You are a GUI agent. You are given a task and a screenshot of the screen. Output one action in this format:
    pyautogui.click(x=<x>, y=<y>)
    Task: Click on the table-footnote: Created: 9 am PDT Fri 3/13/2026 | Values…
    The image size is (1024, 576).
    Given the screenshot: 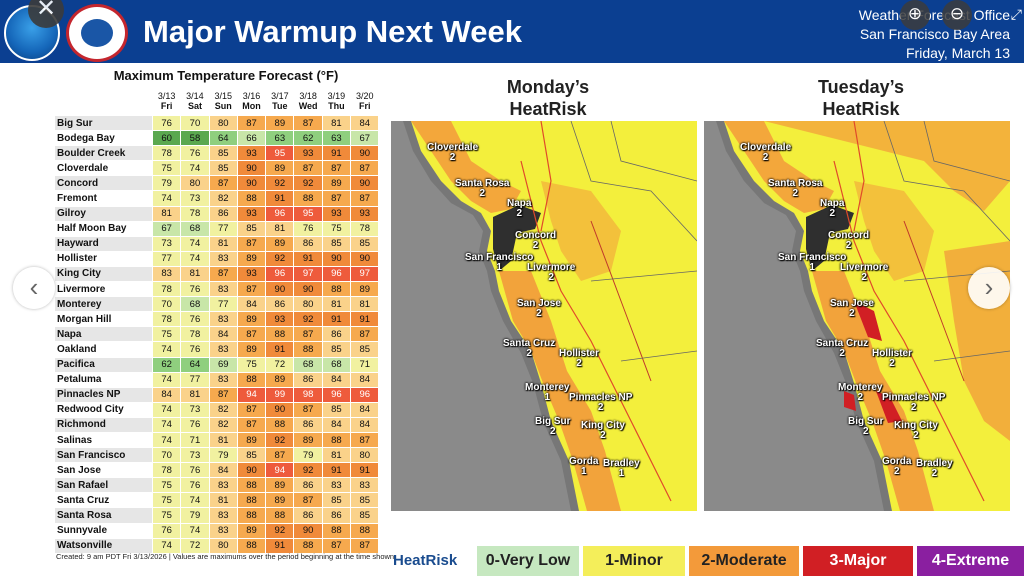 What is the action you would take?
    pyautogui.click(x=226, y=556)
    